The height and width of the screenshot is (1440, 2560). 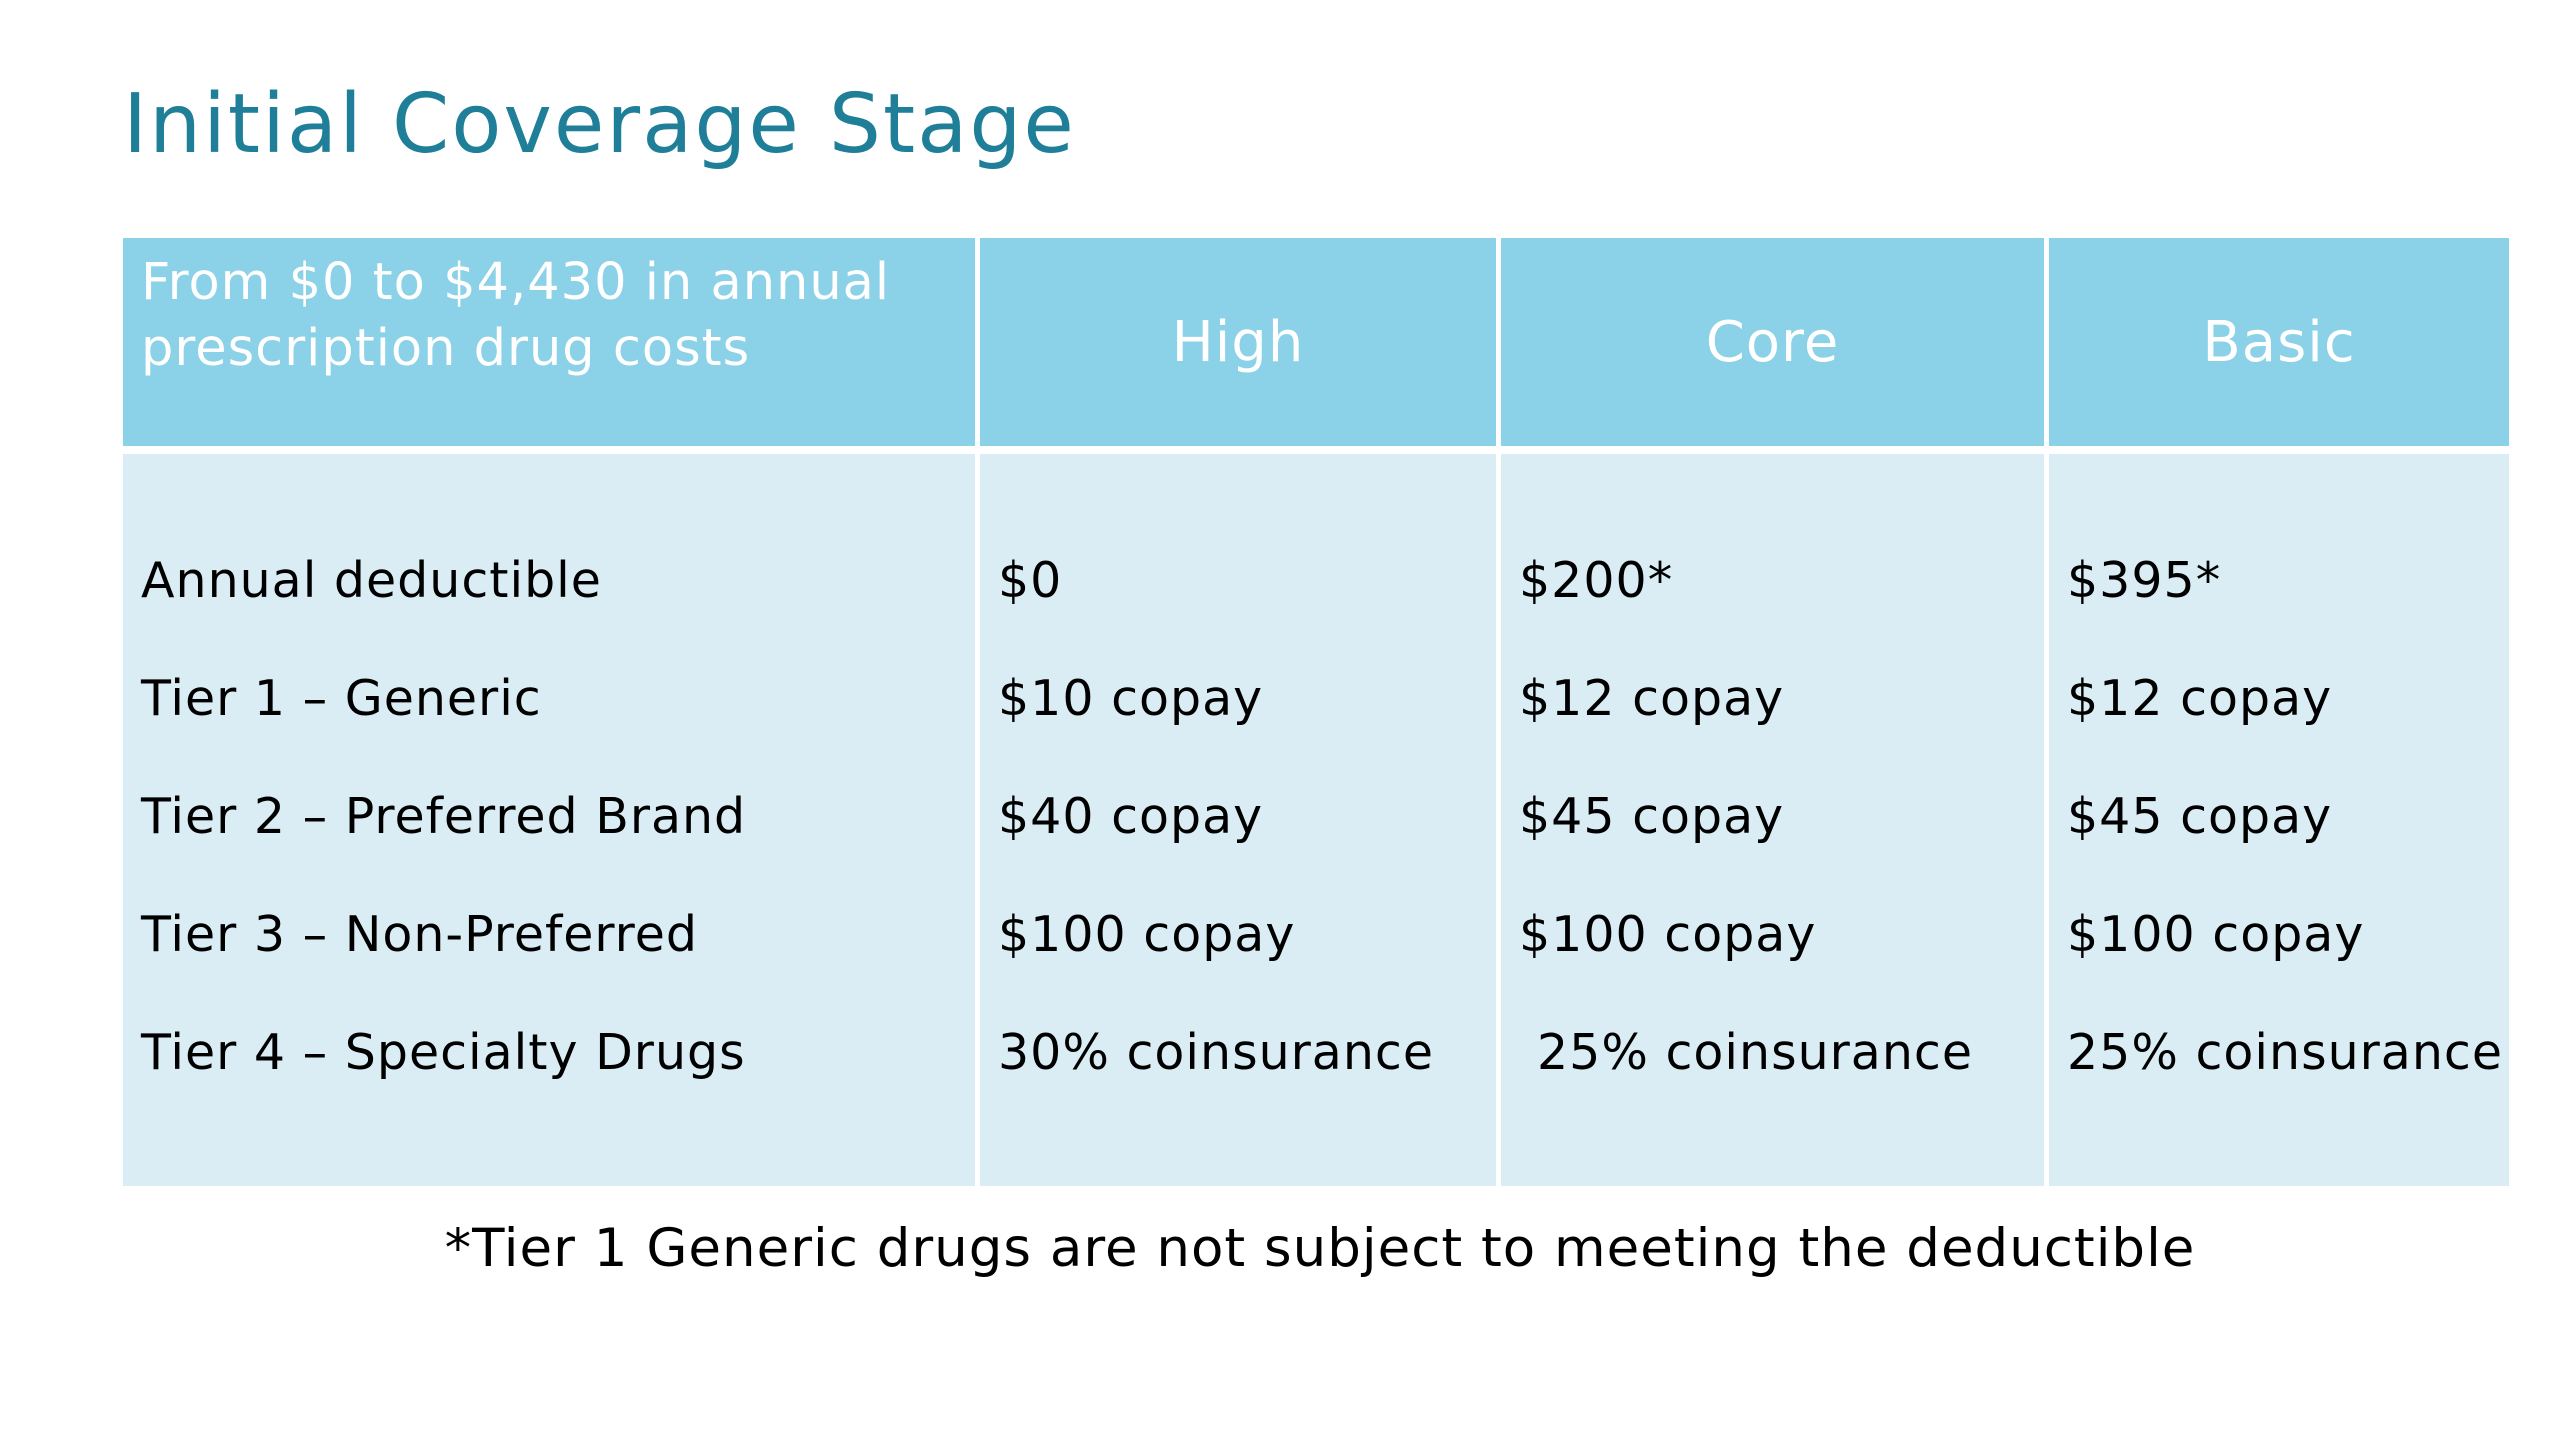 What do you see at coordinates (1131, 698) in the screenshot?
I see `high-tier-1: $10 copay` at bounding box center [1131, 698].